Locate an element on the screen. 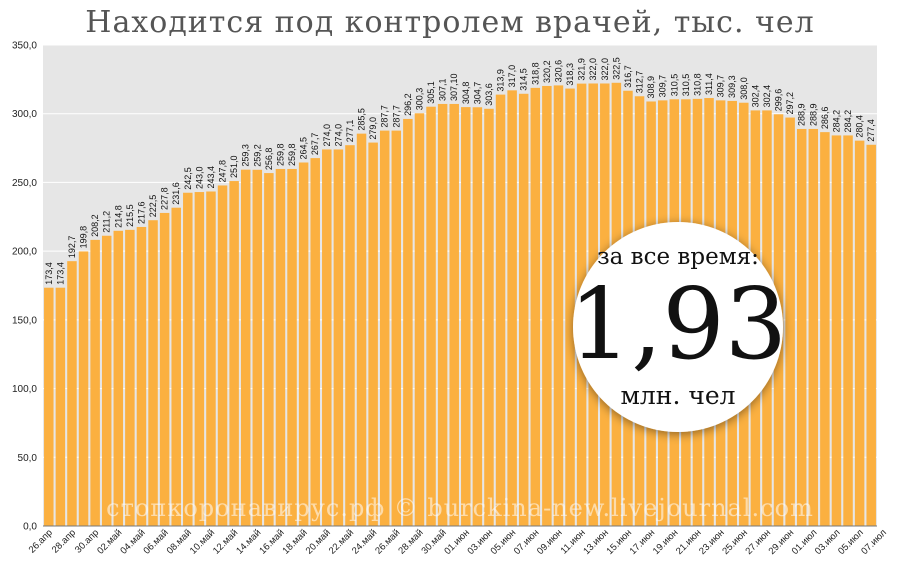 Image resolution: width=900 pixels, height=572 pixels. data-label: 211,2 is located at coordinates (107, 222).